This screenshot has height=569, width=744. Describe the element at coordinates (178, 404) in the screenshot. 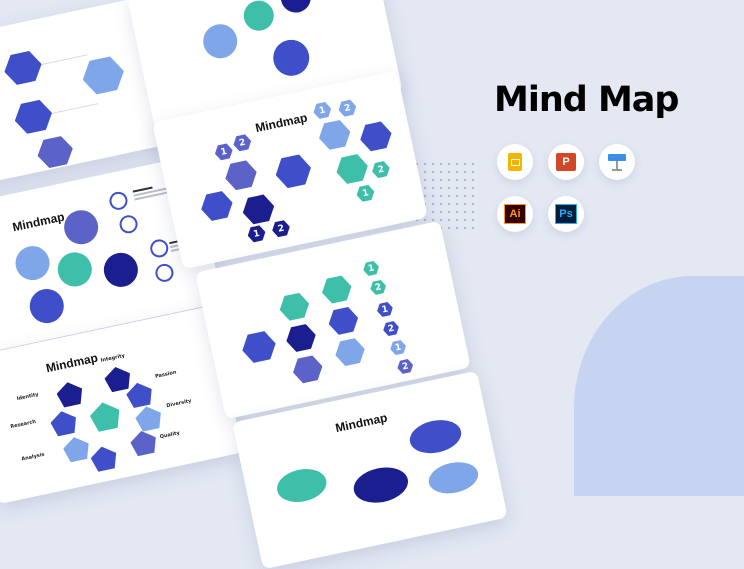

I see `label-diversity: Diversity` at that location.